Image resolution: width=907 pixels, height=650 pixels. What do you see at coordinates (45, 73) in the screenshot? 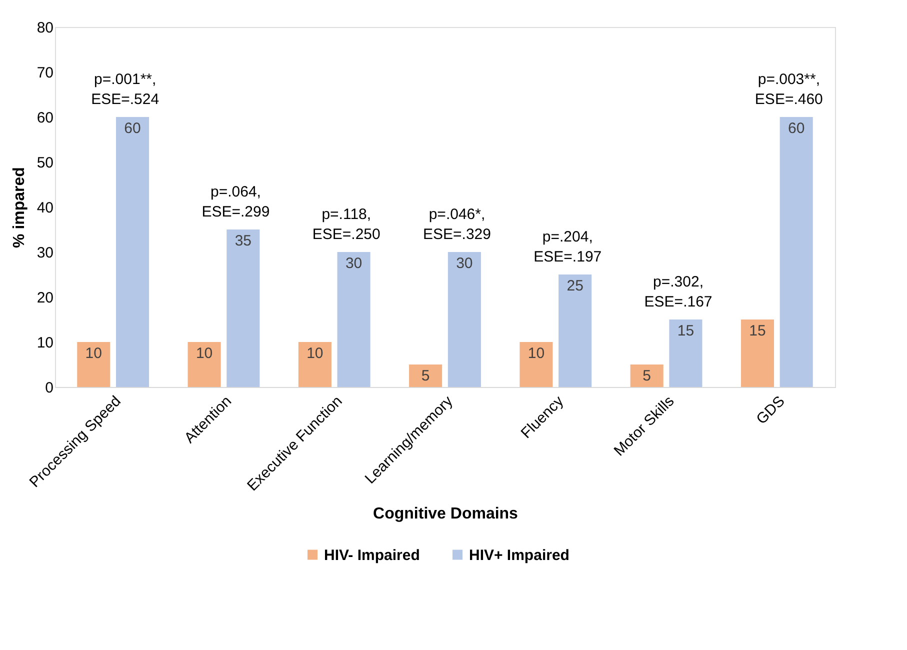
I see `y-tick-label: 70` at bounding box center [45, 73].